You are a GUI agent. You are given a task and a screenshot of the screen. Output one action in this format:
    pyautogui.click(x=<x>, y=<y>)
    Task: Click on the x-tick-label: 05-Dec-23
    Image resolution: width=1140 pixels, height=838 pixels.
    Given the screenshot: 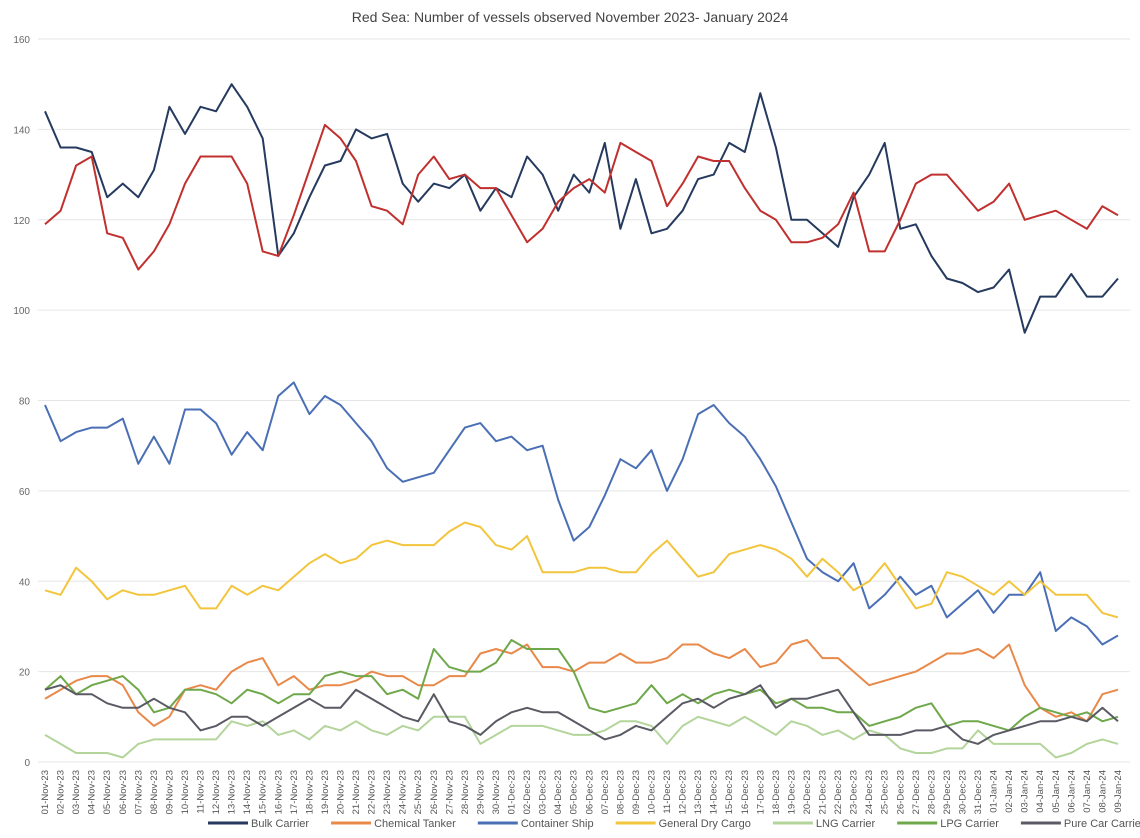 What is the action you would take?
    pyautogui.click(x=574, y=792)
    